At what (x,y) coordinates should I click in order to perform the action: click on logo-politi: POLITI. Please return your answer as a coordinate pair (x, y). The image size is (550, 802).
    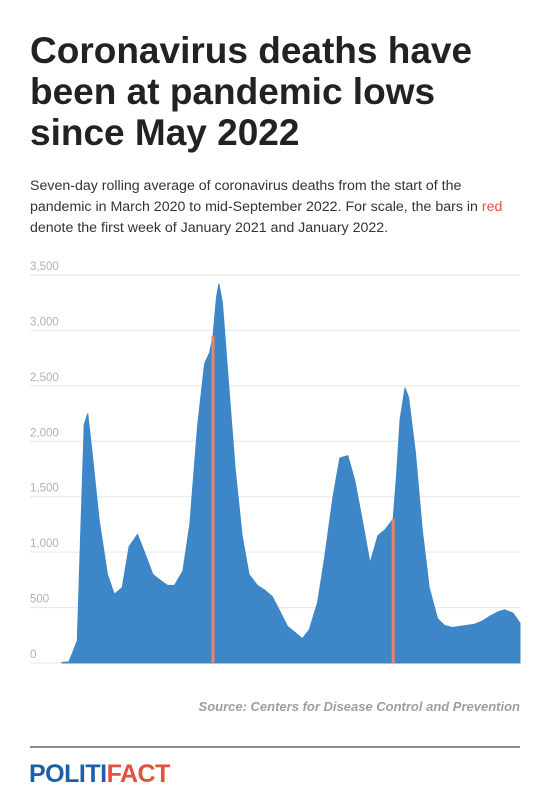
    Looking at the image, I should click on (68, 774).